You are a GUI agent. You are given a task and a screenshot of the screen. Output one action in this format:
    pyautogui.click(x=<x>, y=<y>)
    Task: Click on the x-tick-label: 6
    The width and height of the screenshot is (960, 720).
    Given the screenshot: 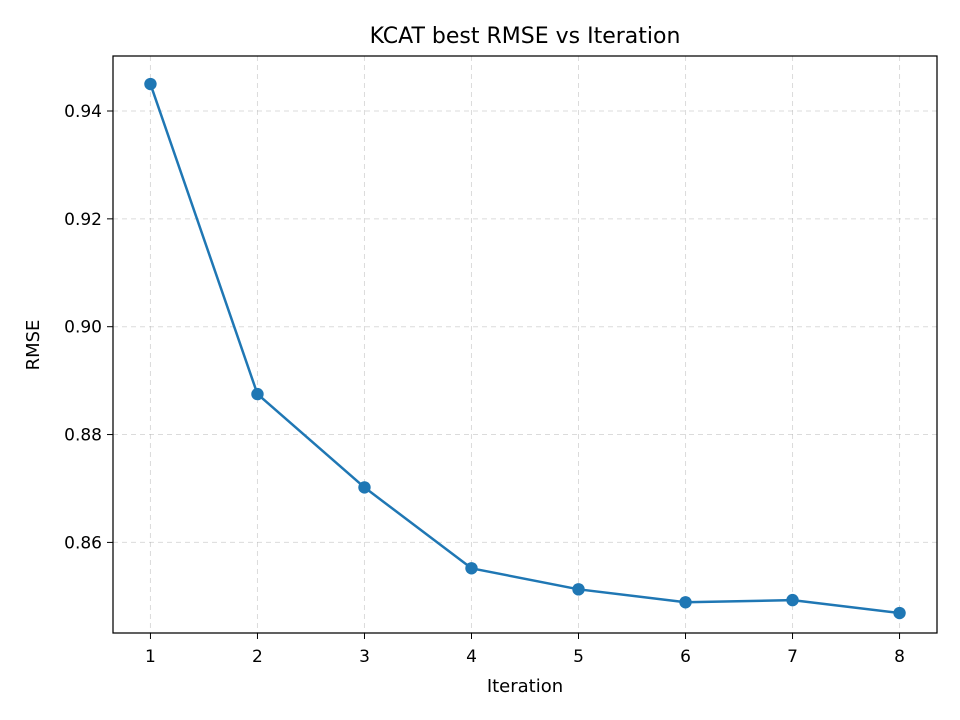 What is the action you would take?
    pyautogui.click(x=685, y=657)
    